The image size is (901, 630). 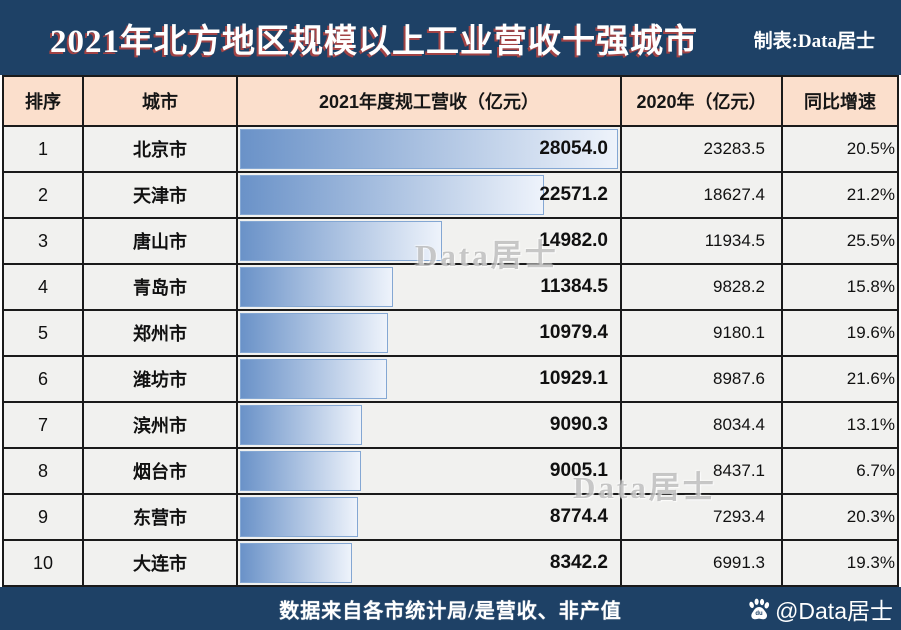 What do you see at coordinates (429, 333) in the screenshot?
I see `revenue-bar-cell: 10979.4` at bounding box center [429, 333].